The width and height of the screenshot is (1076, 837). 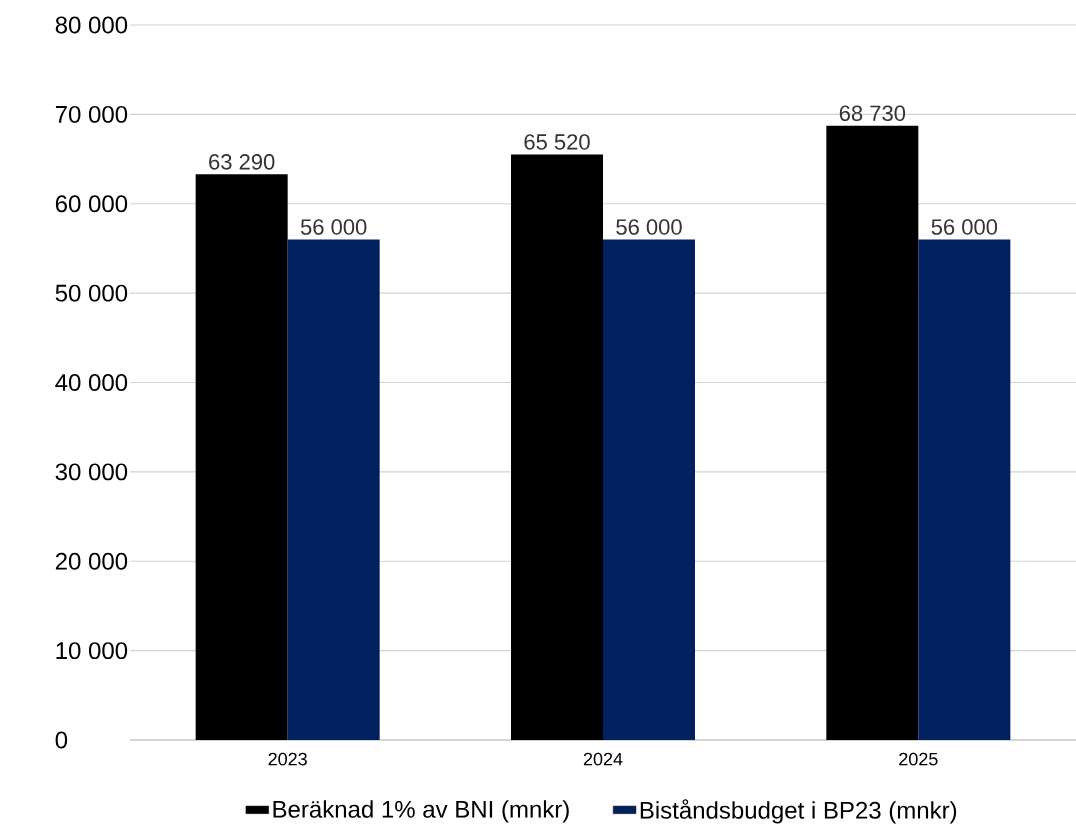 What do you see at coordinates (798, 811) in the screenshot?
I see `legend-label: Biståndsbudget i BP23 (mnkr)` at bounding box center [798, 811].